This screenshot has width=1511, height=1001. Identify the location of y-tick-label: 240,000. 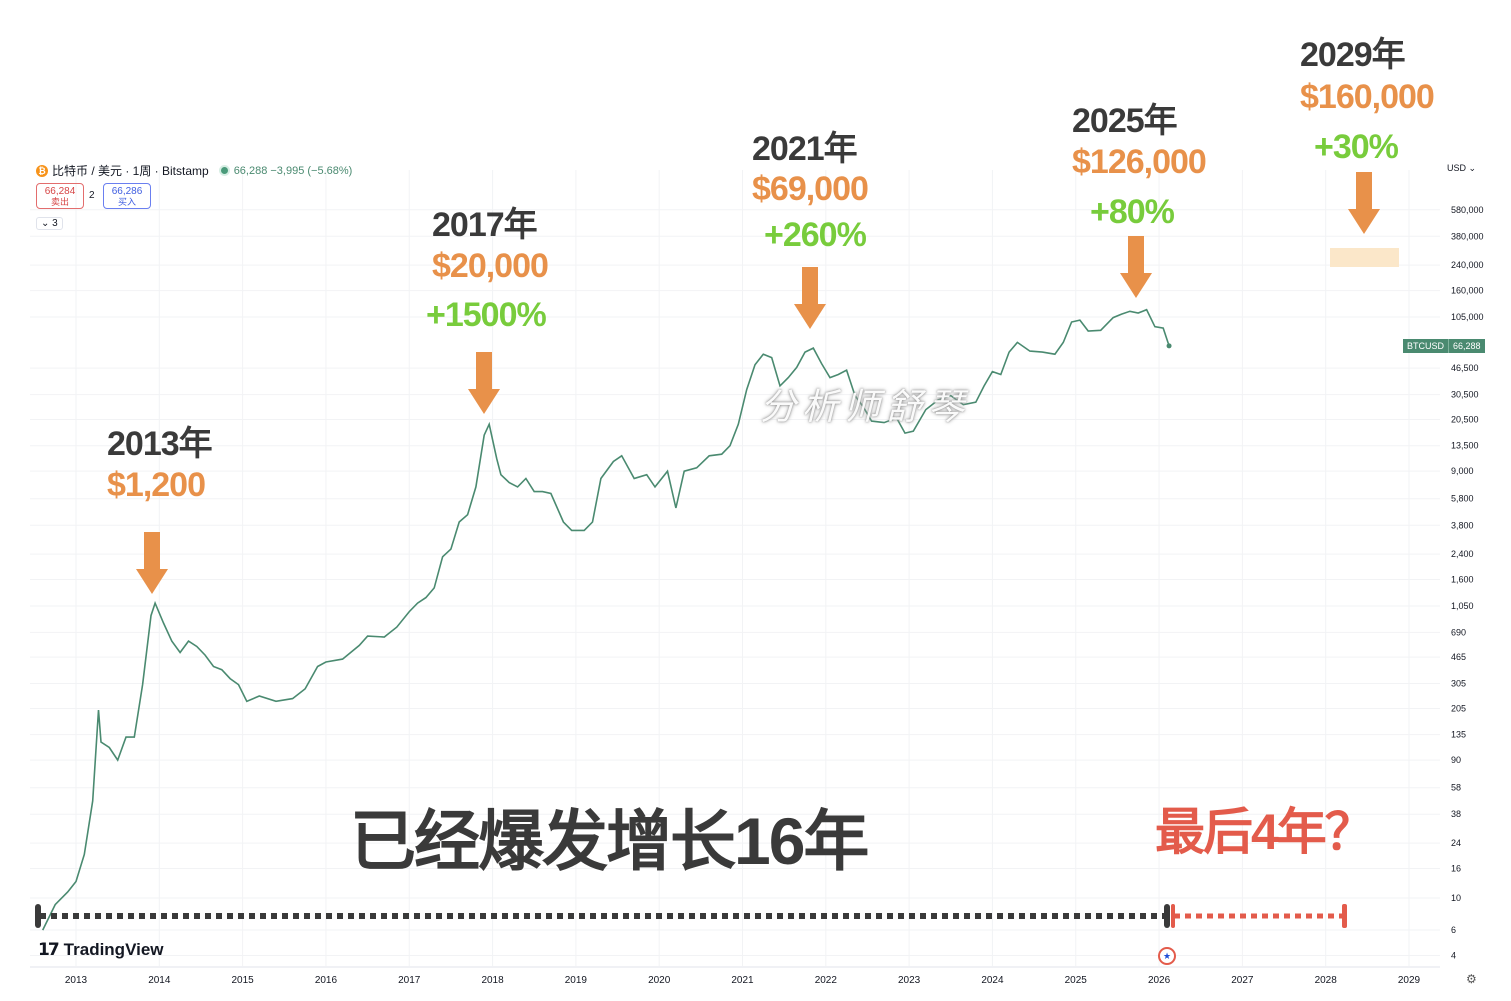
(1467, 265).